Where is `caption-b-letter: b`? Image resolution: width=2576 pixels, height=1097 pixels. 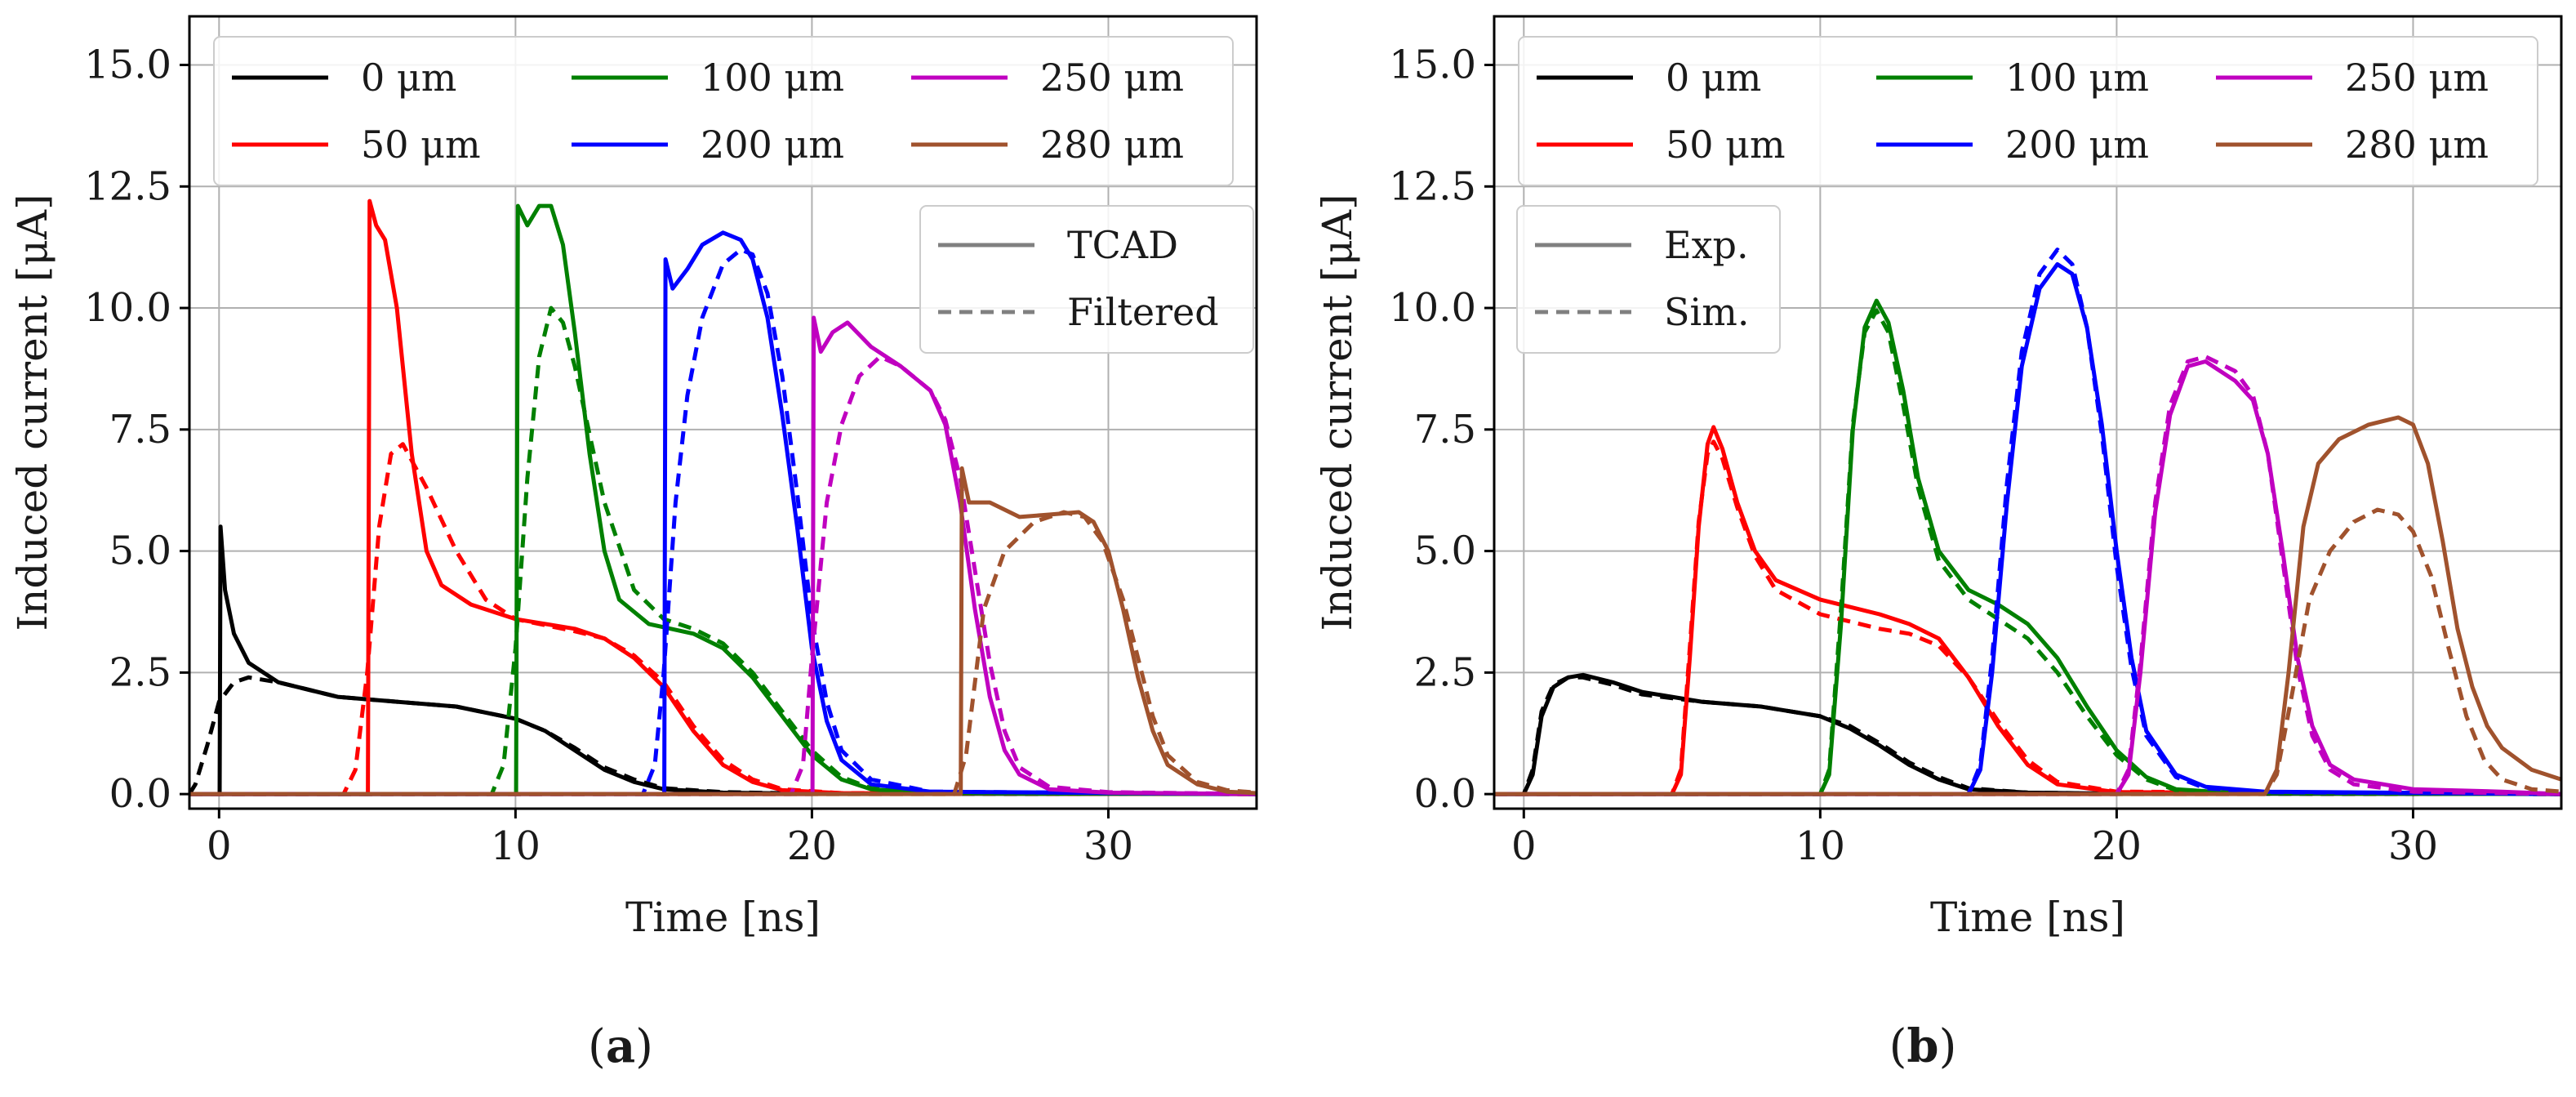 caption-b-letter: b is located at coordinates (1922, 1046).